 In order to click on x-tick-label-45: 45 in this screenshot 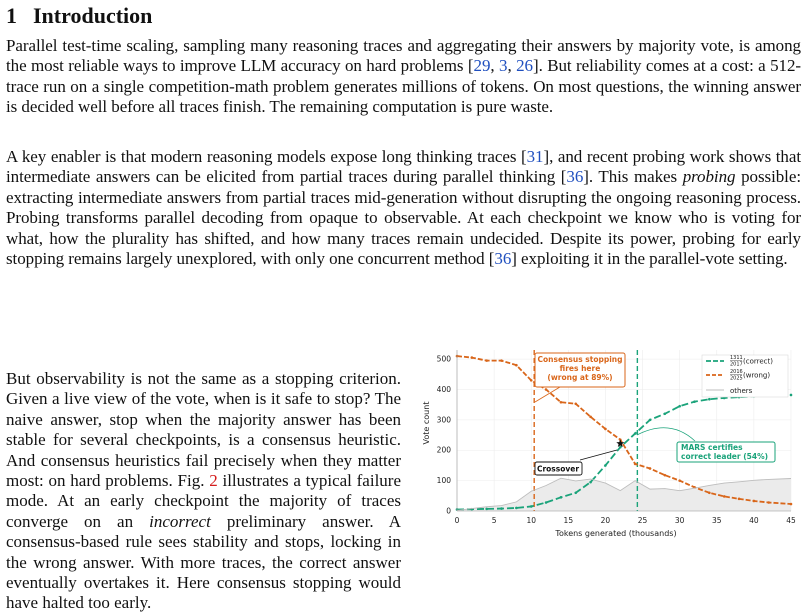, I will do `click(791, 520)`.